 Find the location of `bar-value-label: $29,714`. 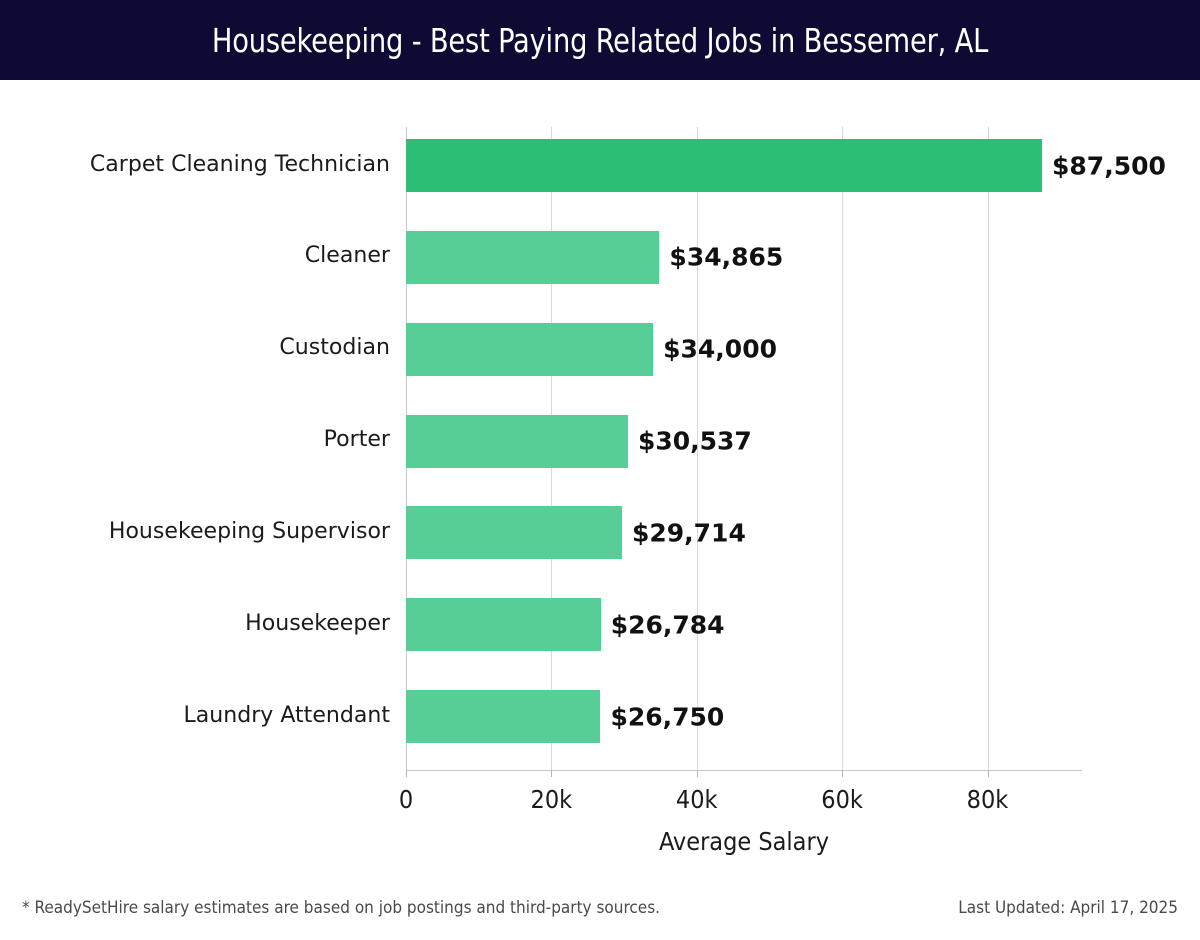

bar-value-label: $29,714 is located at coordinates (688, 533).